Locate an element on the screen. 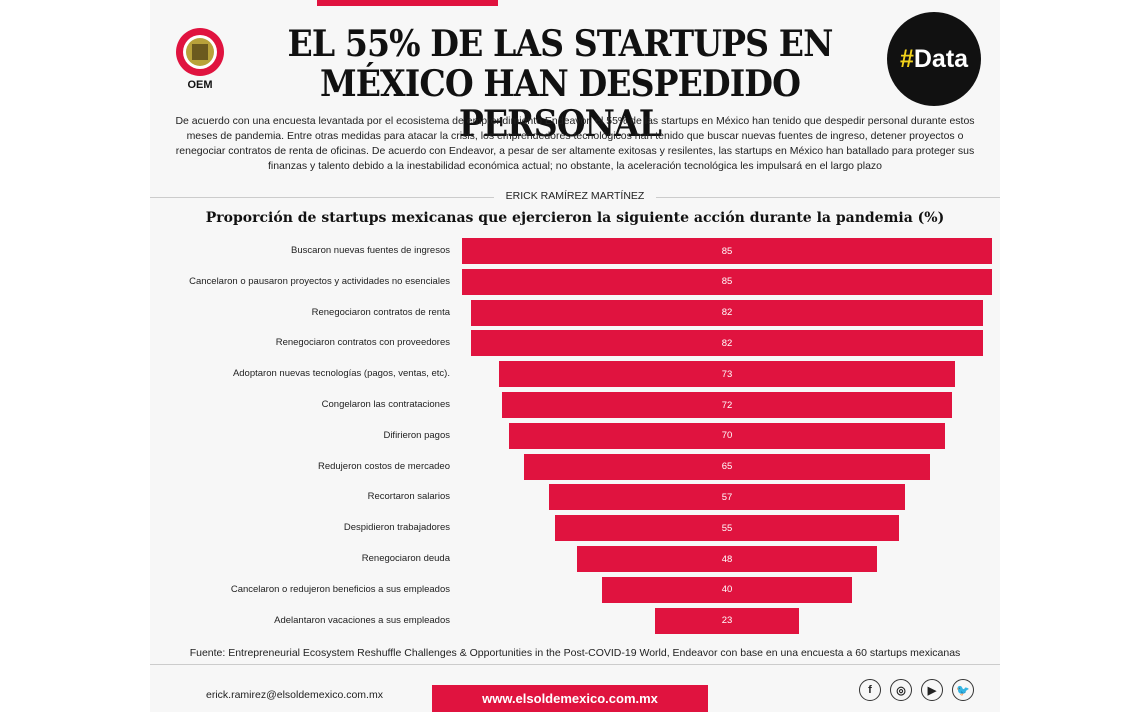 Image resolution: width=1140 pixels, height=712 pixels. bar-label: Renegociaron deuda is located at coordinates (405, 558).